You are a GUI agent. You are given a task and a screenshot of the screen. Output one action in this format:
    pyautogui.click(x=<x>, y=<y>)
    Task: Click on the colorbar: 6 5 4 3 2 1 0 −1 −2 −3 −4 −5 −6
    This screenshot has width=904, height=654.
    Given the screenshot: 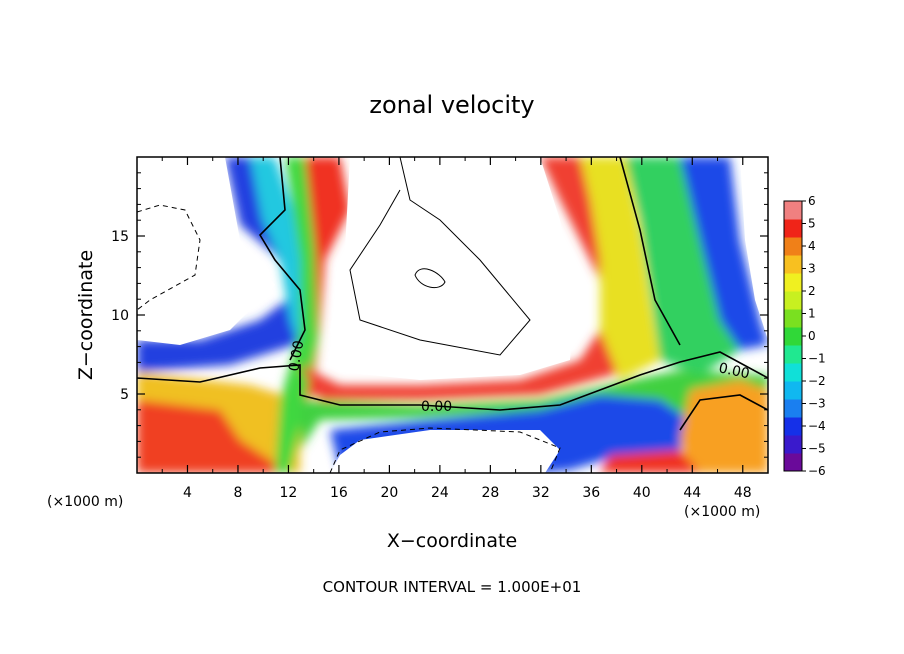 What is the action you would take?
    pyautogui.click(x=804, y=336)
    